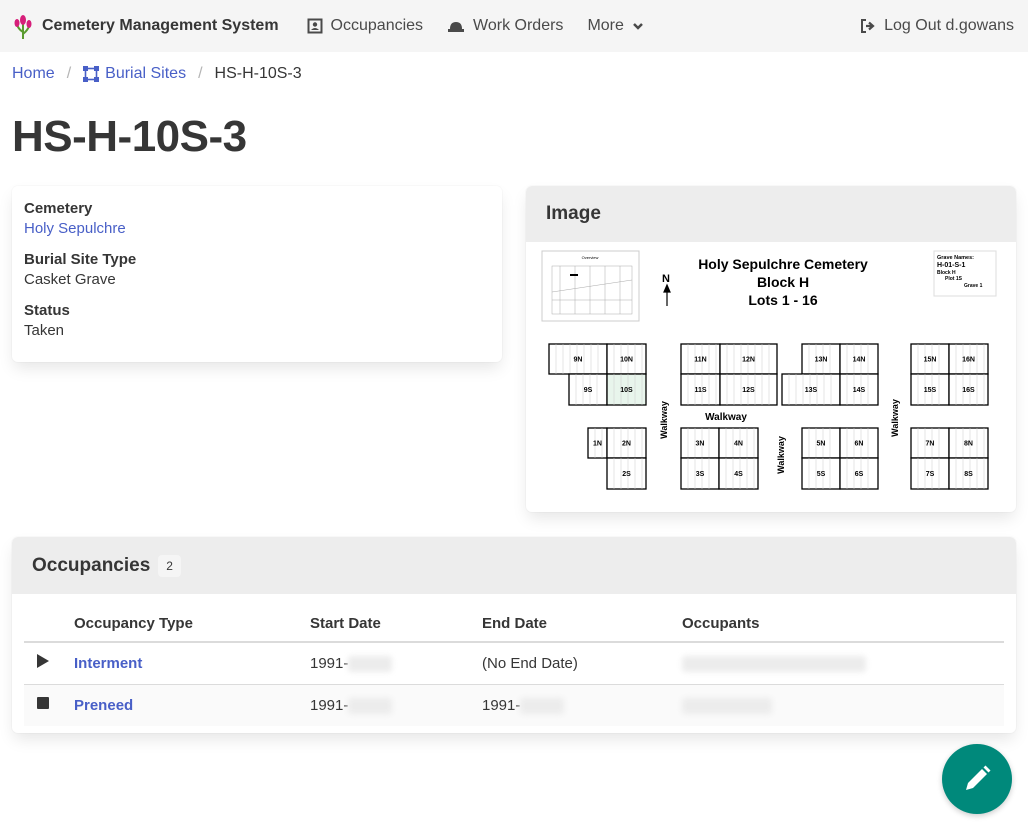  What do you see at coordinates (49, 624) in the screenshot?
I see `icon-column` at bounding box center [49, 624].